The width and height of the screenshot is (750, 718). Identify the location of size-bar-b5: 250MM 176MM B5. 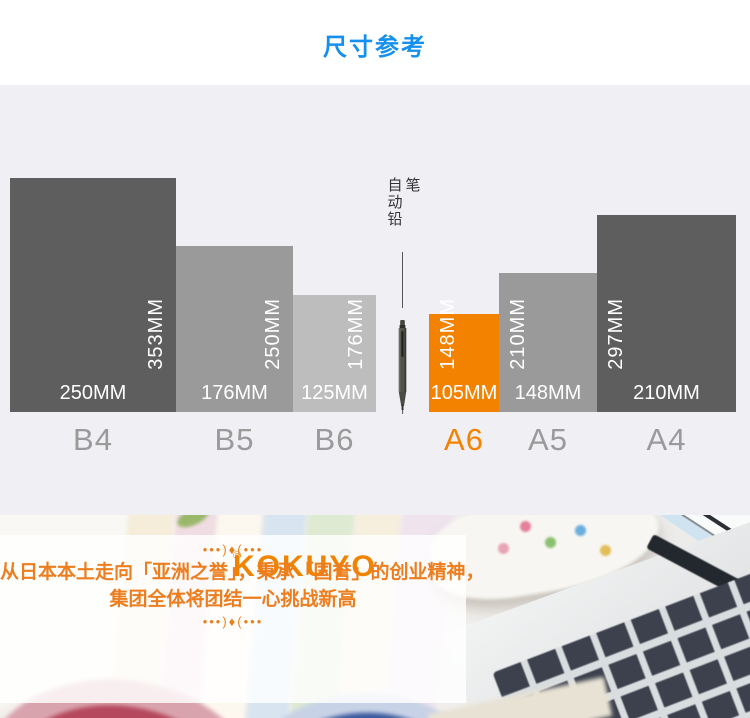
(234, 352).